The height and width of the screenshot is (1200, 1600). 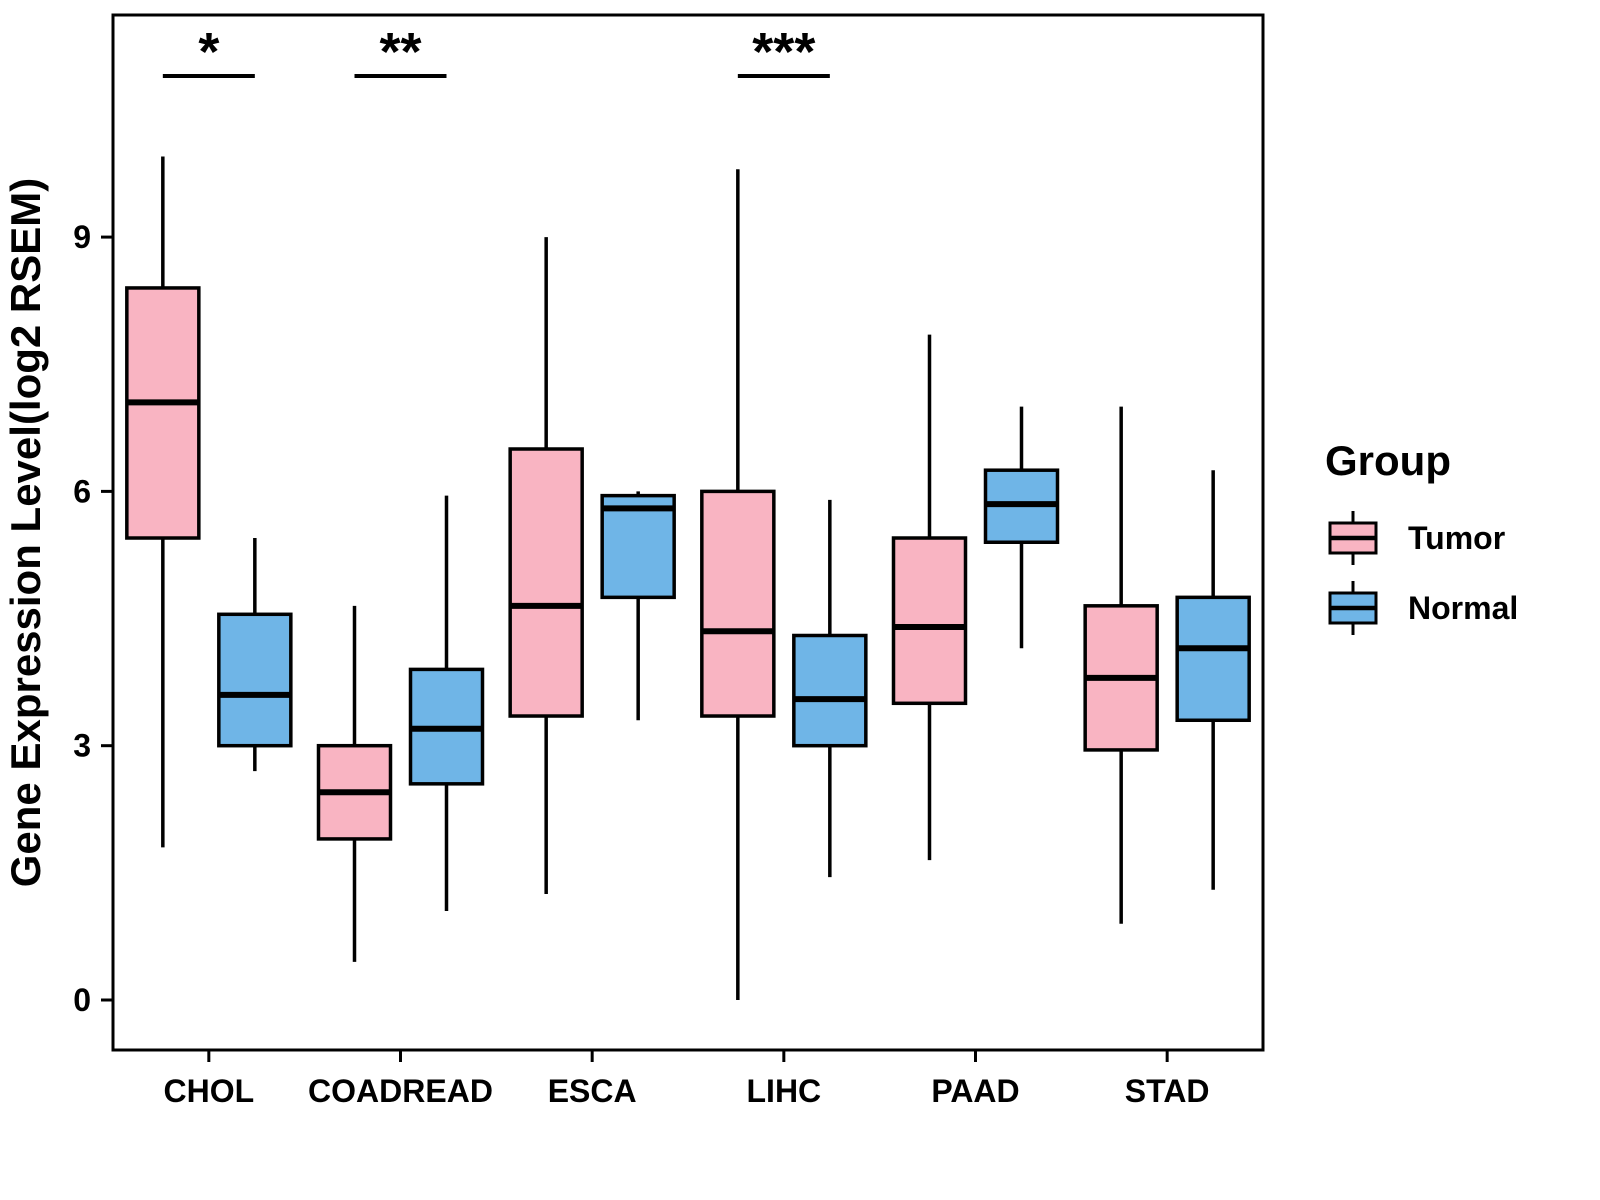 I want to click on box-normal-ESCA, so click(x=638, y=606).